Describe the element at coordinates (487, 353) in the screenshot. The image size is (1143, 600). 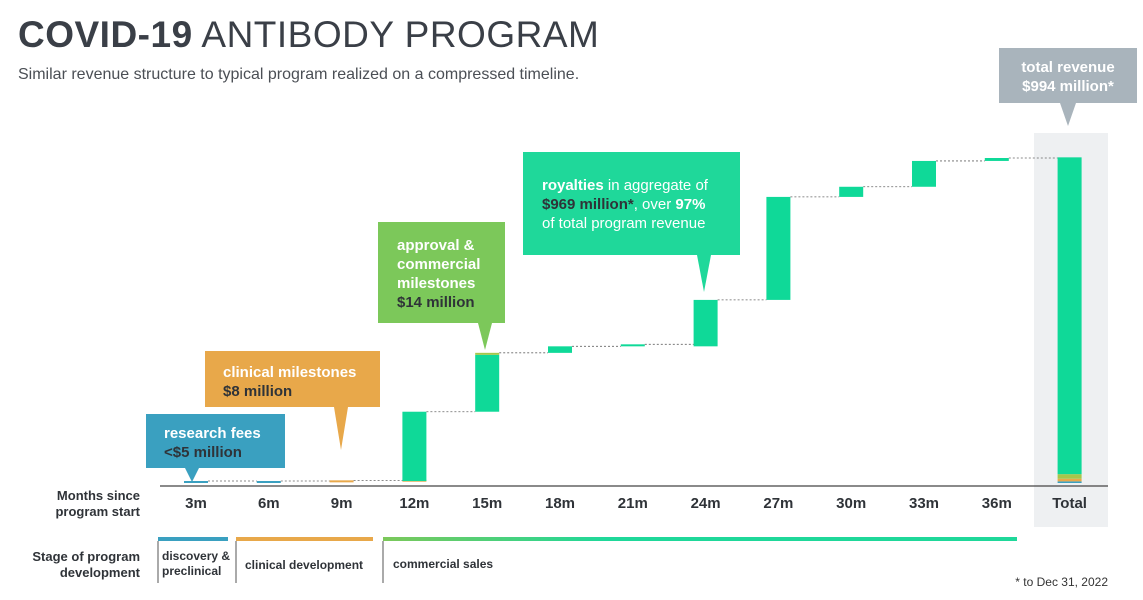
I see `bar-15m-approval` at that location.